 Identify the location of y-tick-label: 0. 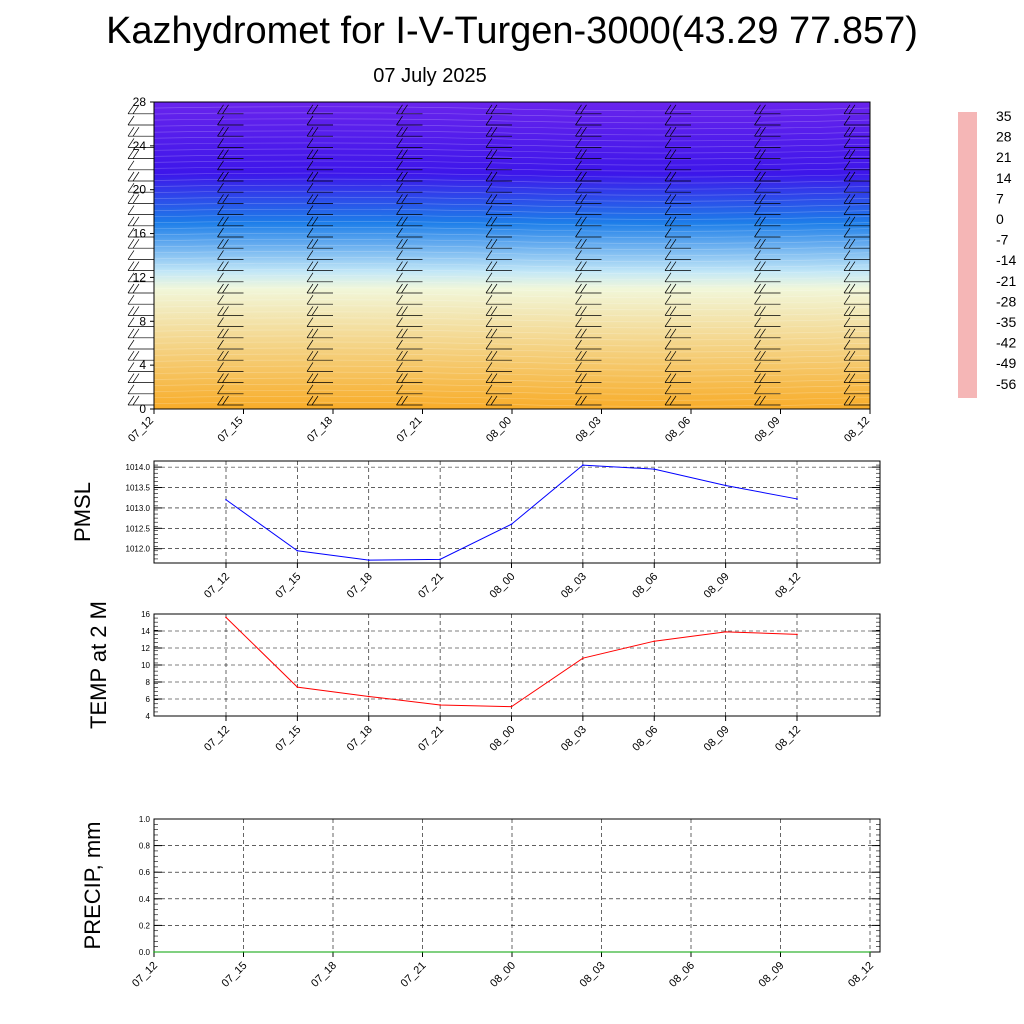
(142, 409).